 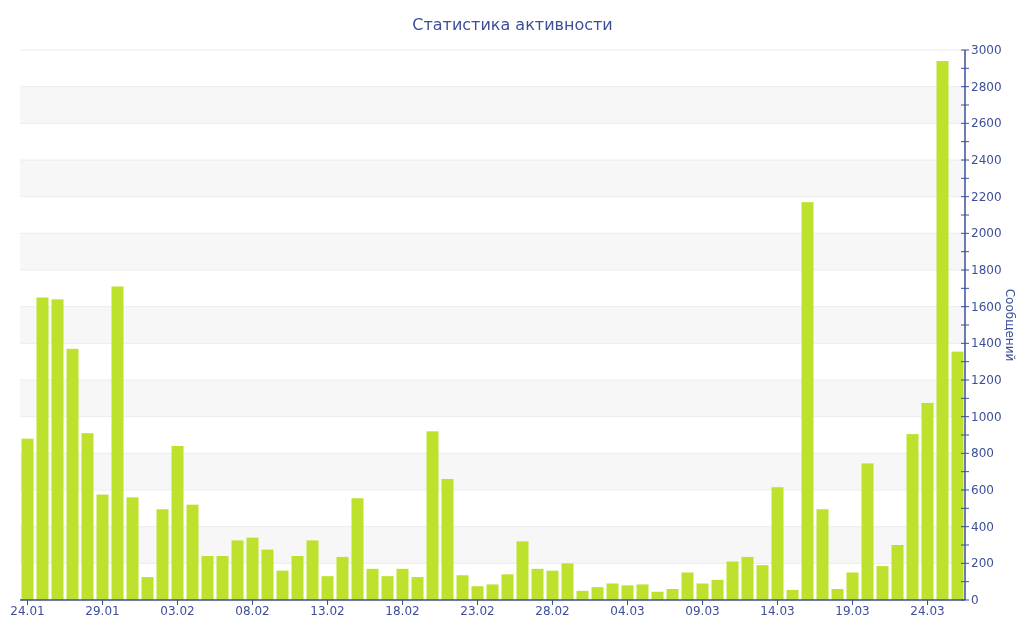 I want to click on y-tick-label: 3000, so click(x=986, y=50).